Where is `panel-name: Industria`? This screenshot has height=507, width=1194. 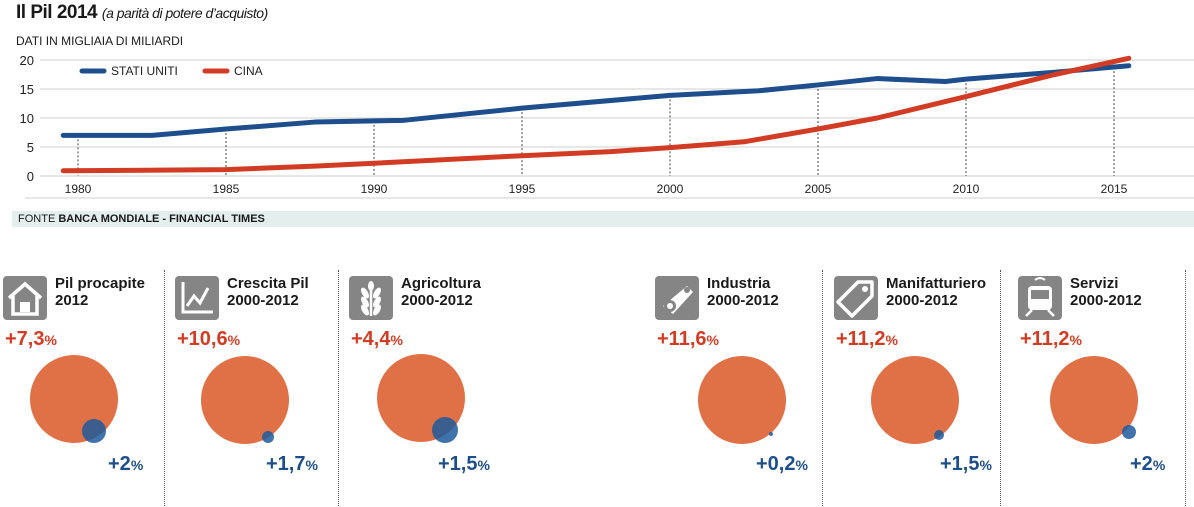 panel-name: Industria is located at coordinates (739, 283).